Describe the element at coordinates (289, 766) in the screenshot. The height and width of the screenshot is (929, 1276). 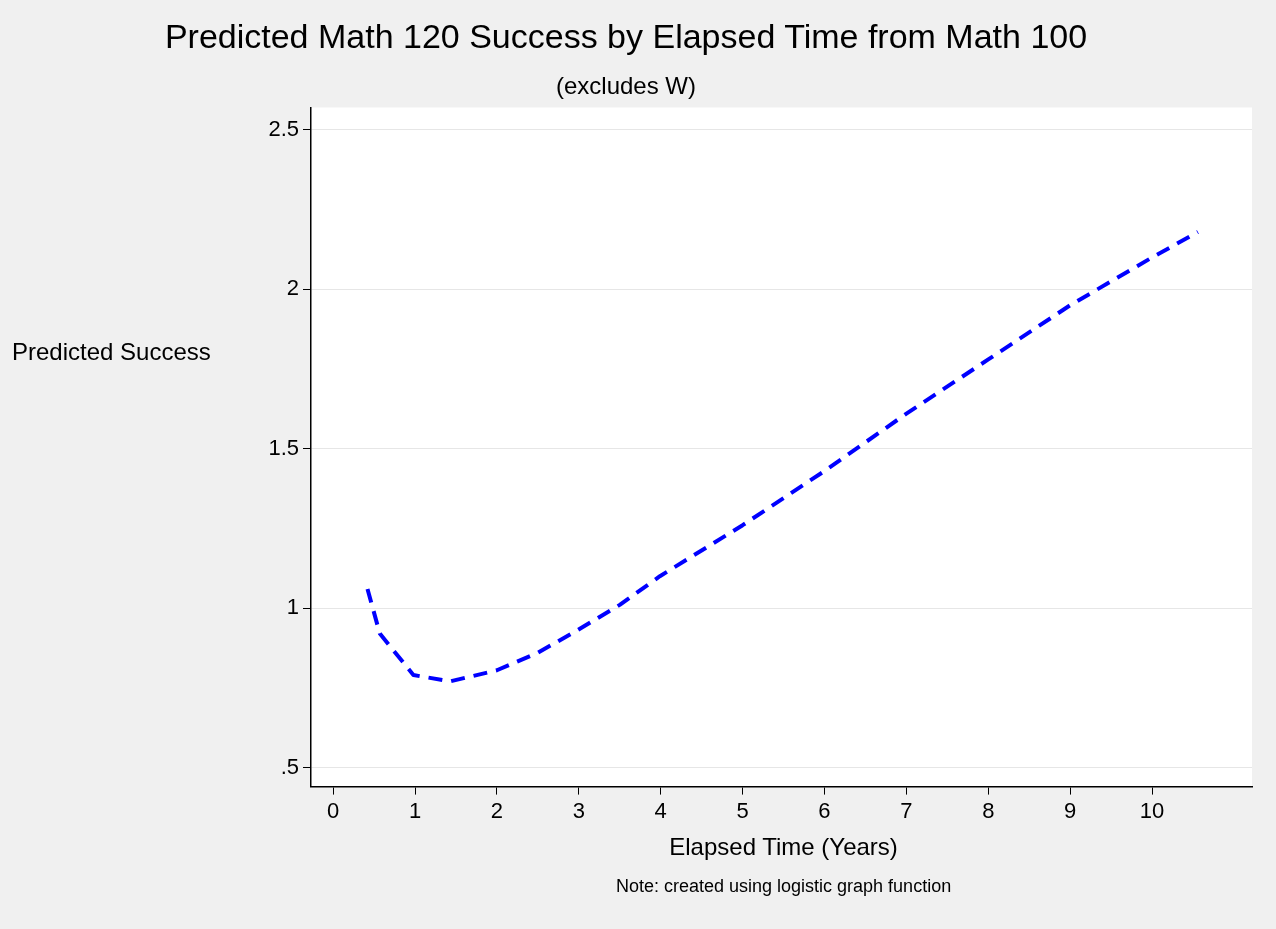
I see `y-tick-label: .5` at that location.